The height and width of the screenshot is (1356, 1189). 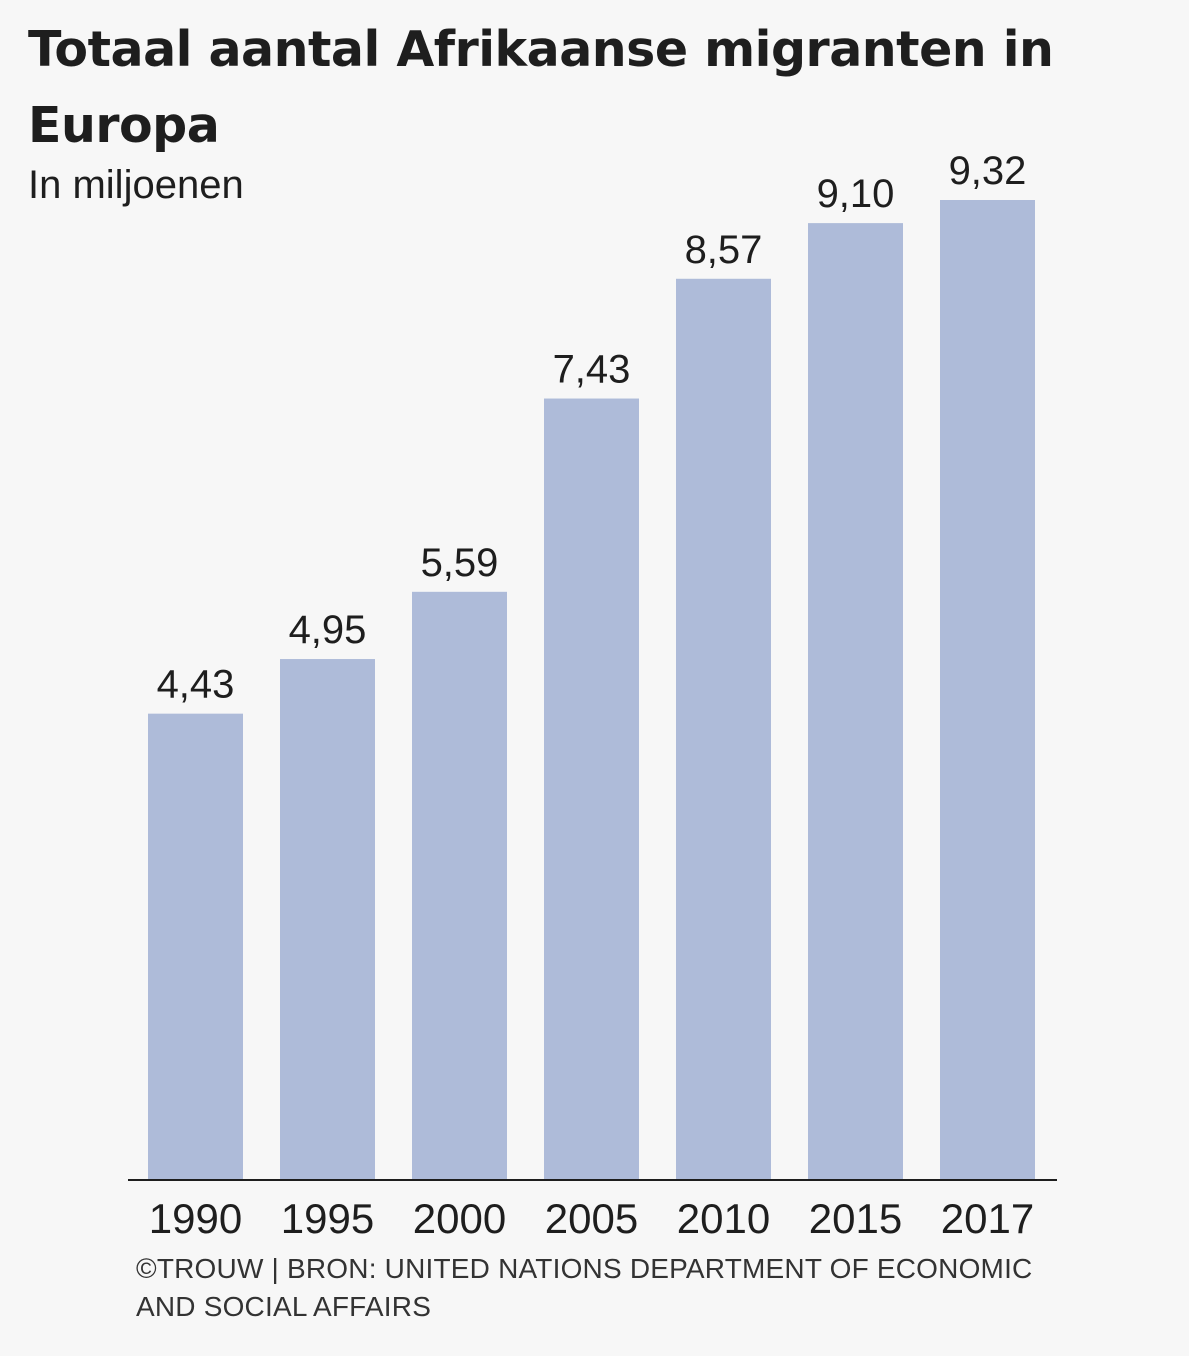 I want to click on x-tick-label-2010: 2010, so click(x=723, y=1218).